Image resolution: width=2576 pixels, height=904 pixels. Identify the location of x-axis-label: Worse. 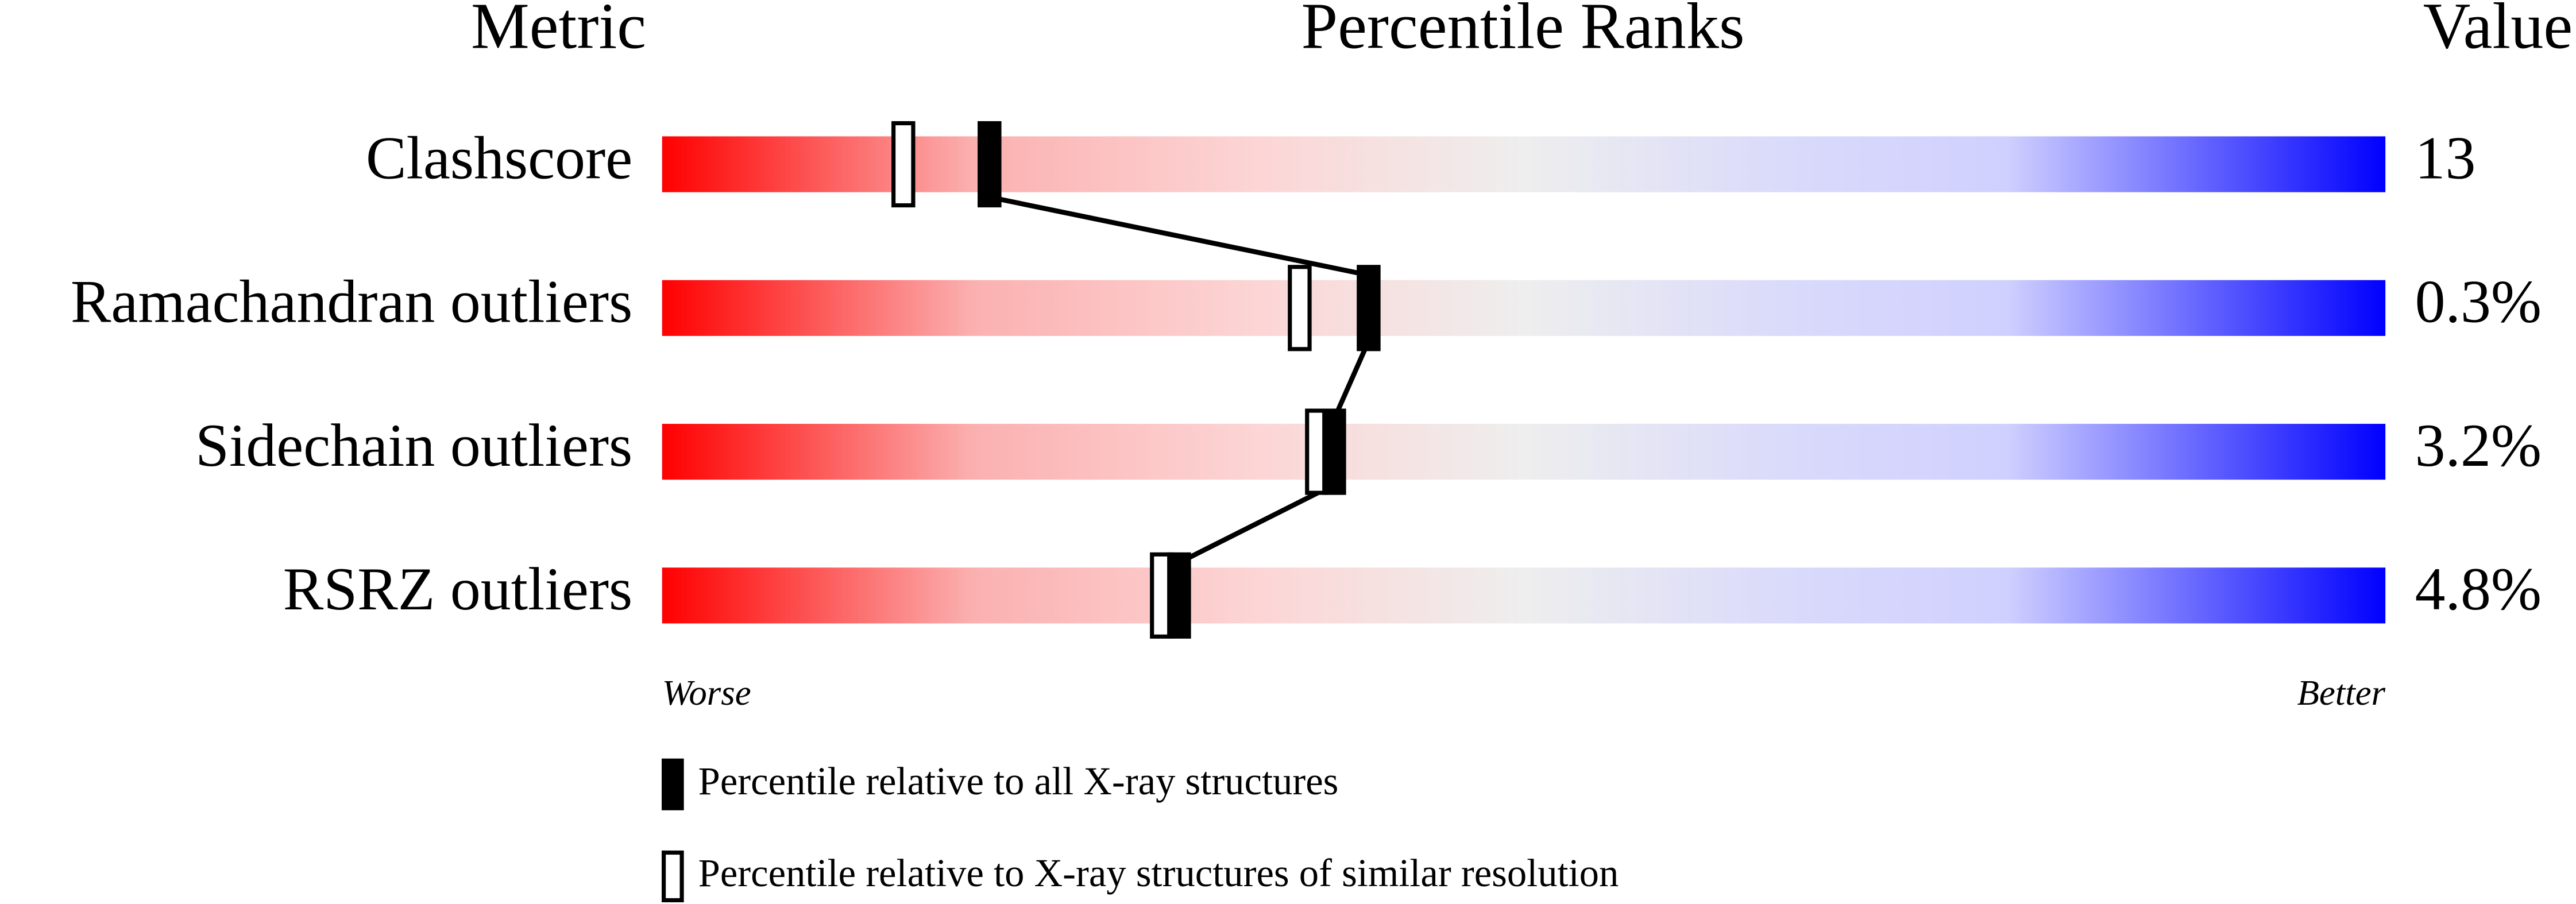
(706, 693).